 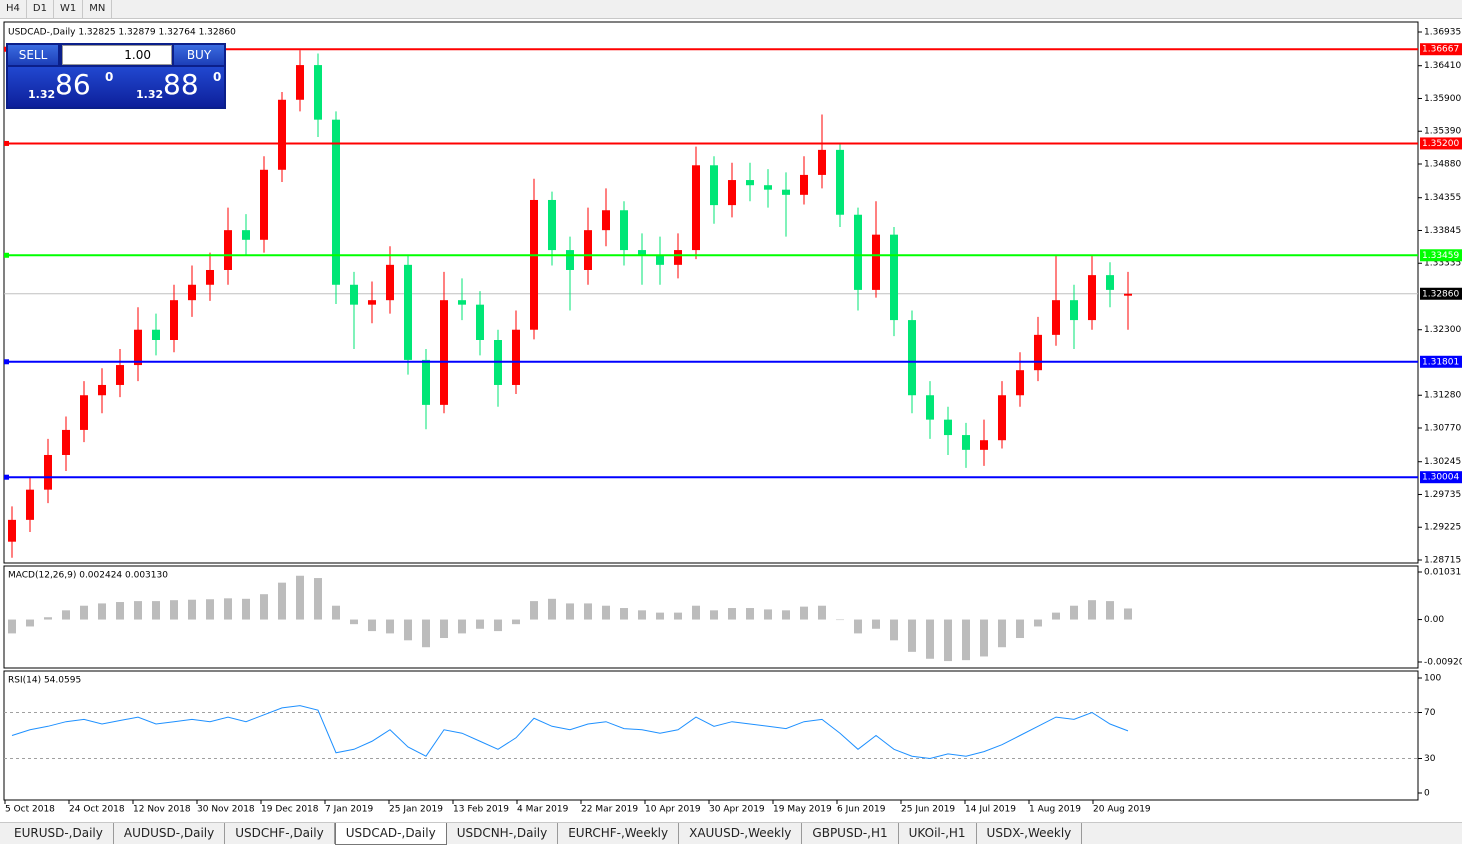 What do you see at coordinates (170, 833) in the screenshot?
I see `chart-tab: AUDUSD-,Daily` at bounding box center [170, 833].